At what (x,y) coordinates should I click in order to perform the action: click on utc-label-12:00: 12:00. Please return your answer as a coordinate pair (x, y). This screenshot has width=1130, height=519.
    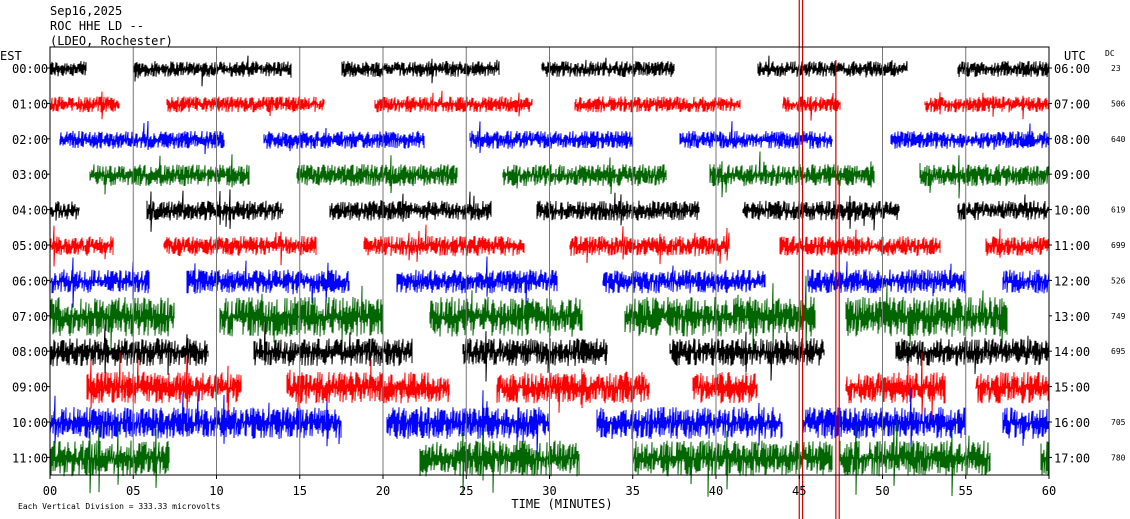
    Looking at the image, I should click on (1072, 281).